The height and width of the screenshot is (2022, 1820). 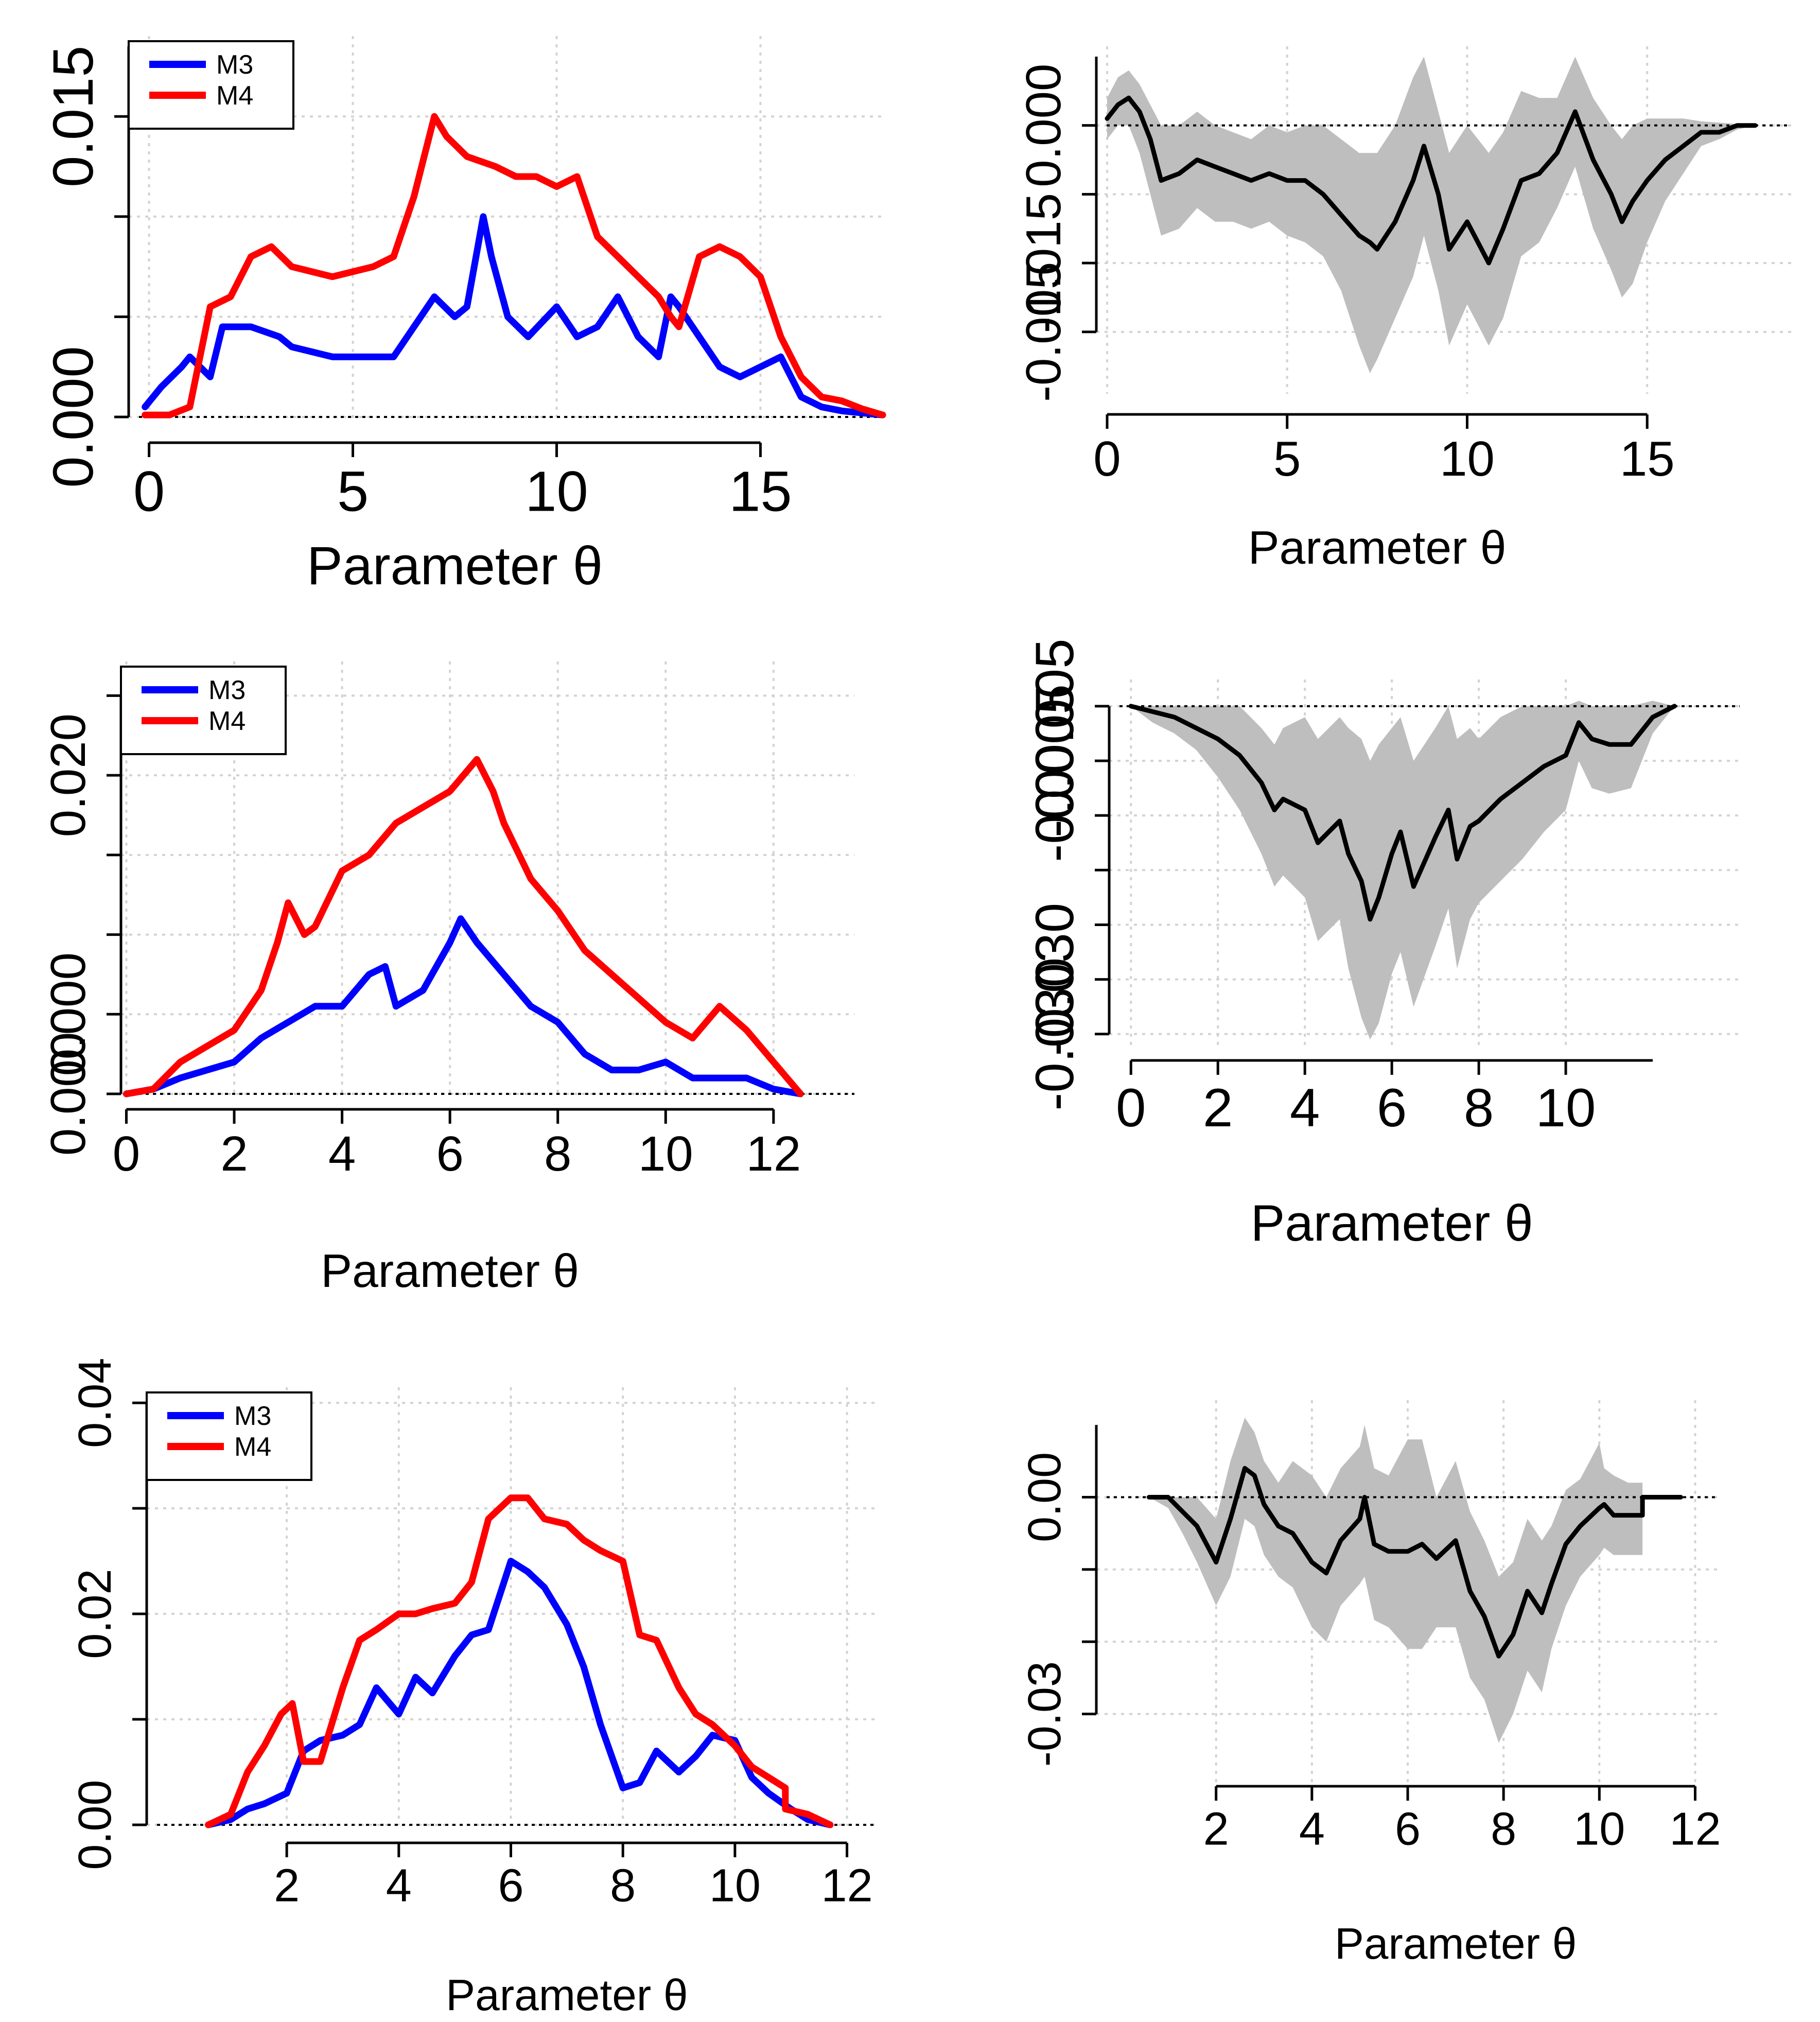 I want to click on y-tick-label: -0.005, so click(x=1055, y=761).